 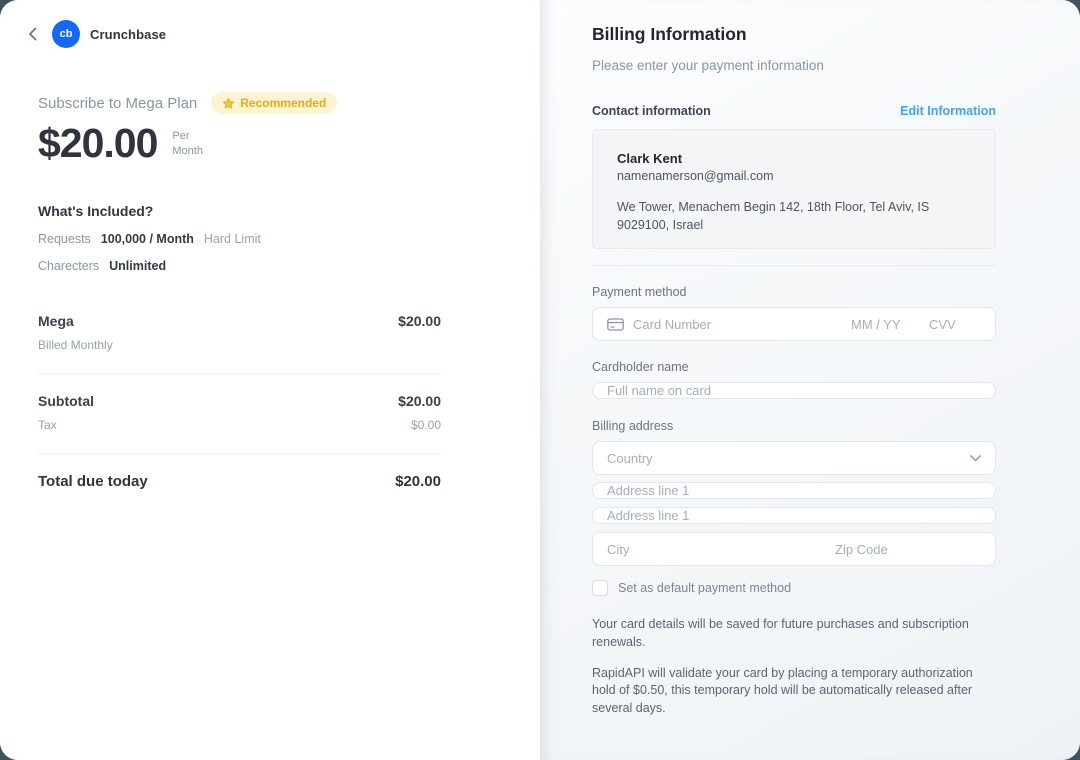 What do you see at coordinates (975, 457) in the screenshot?
I see `chevron-down-icon` at bounding box center [975, 457].